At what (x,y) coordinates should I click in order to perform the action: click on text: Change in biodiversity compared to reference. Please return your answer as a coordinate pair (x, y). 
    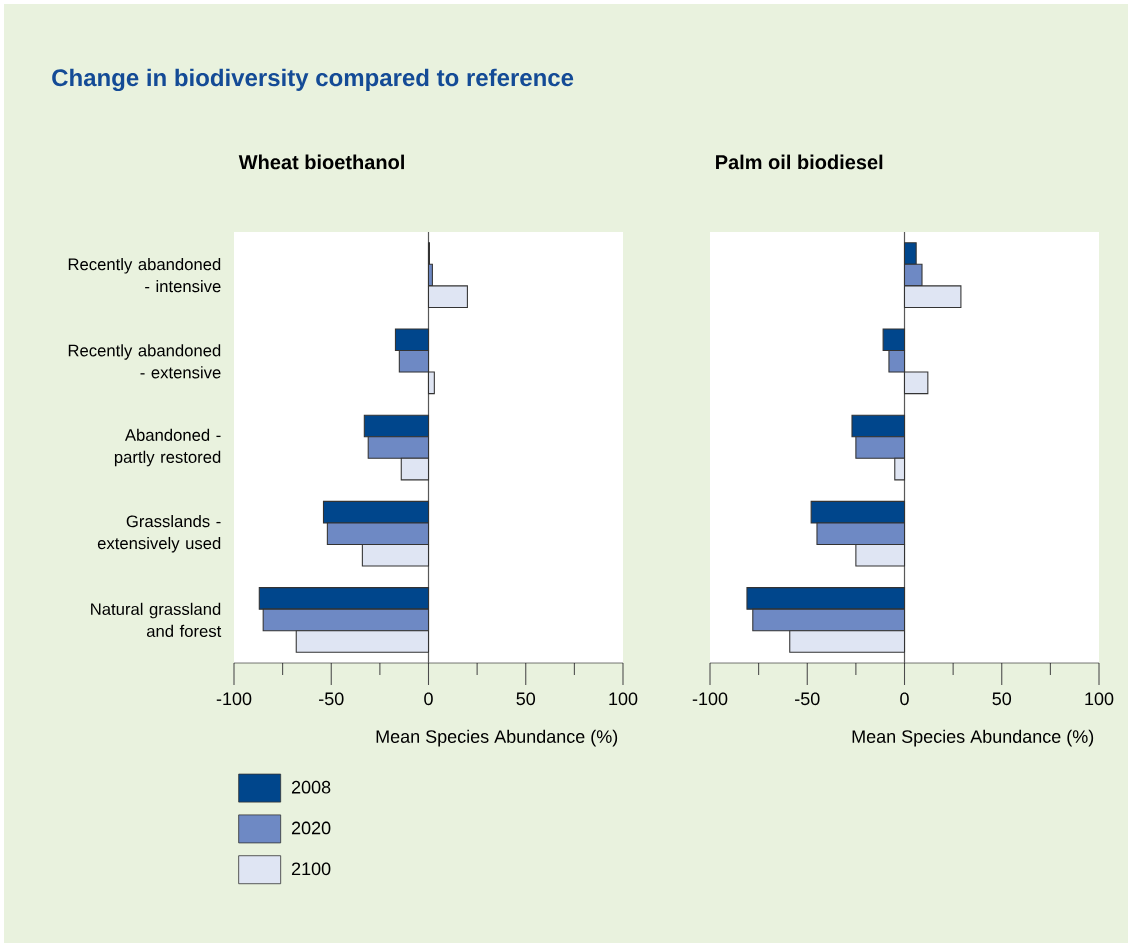
    Looking at the image, I should click on (313, 80).